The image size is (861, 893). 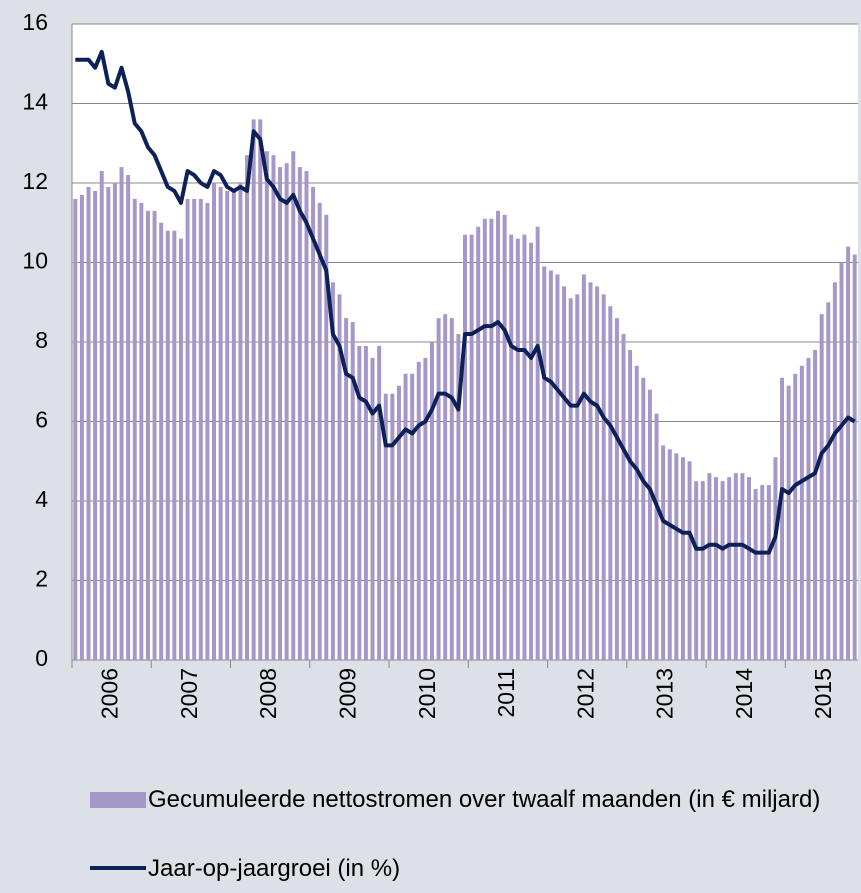 What do you see at coordinates (35, 181) in the screenshot?
I see `y-tick-label: 12` at bounding box center [35, 181].